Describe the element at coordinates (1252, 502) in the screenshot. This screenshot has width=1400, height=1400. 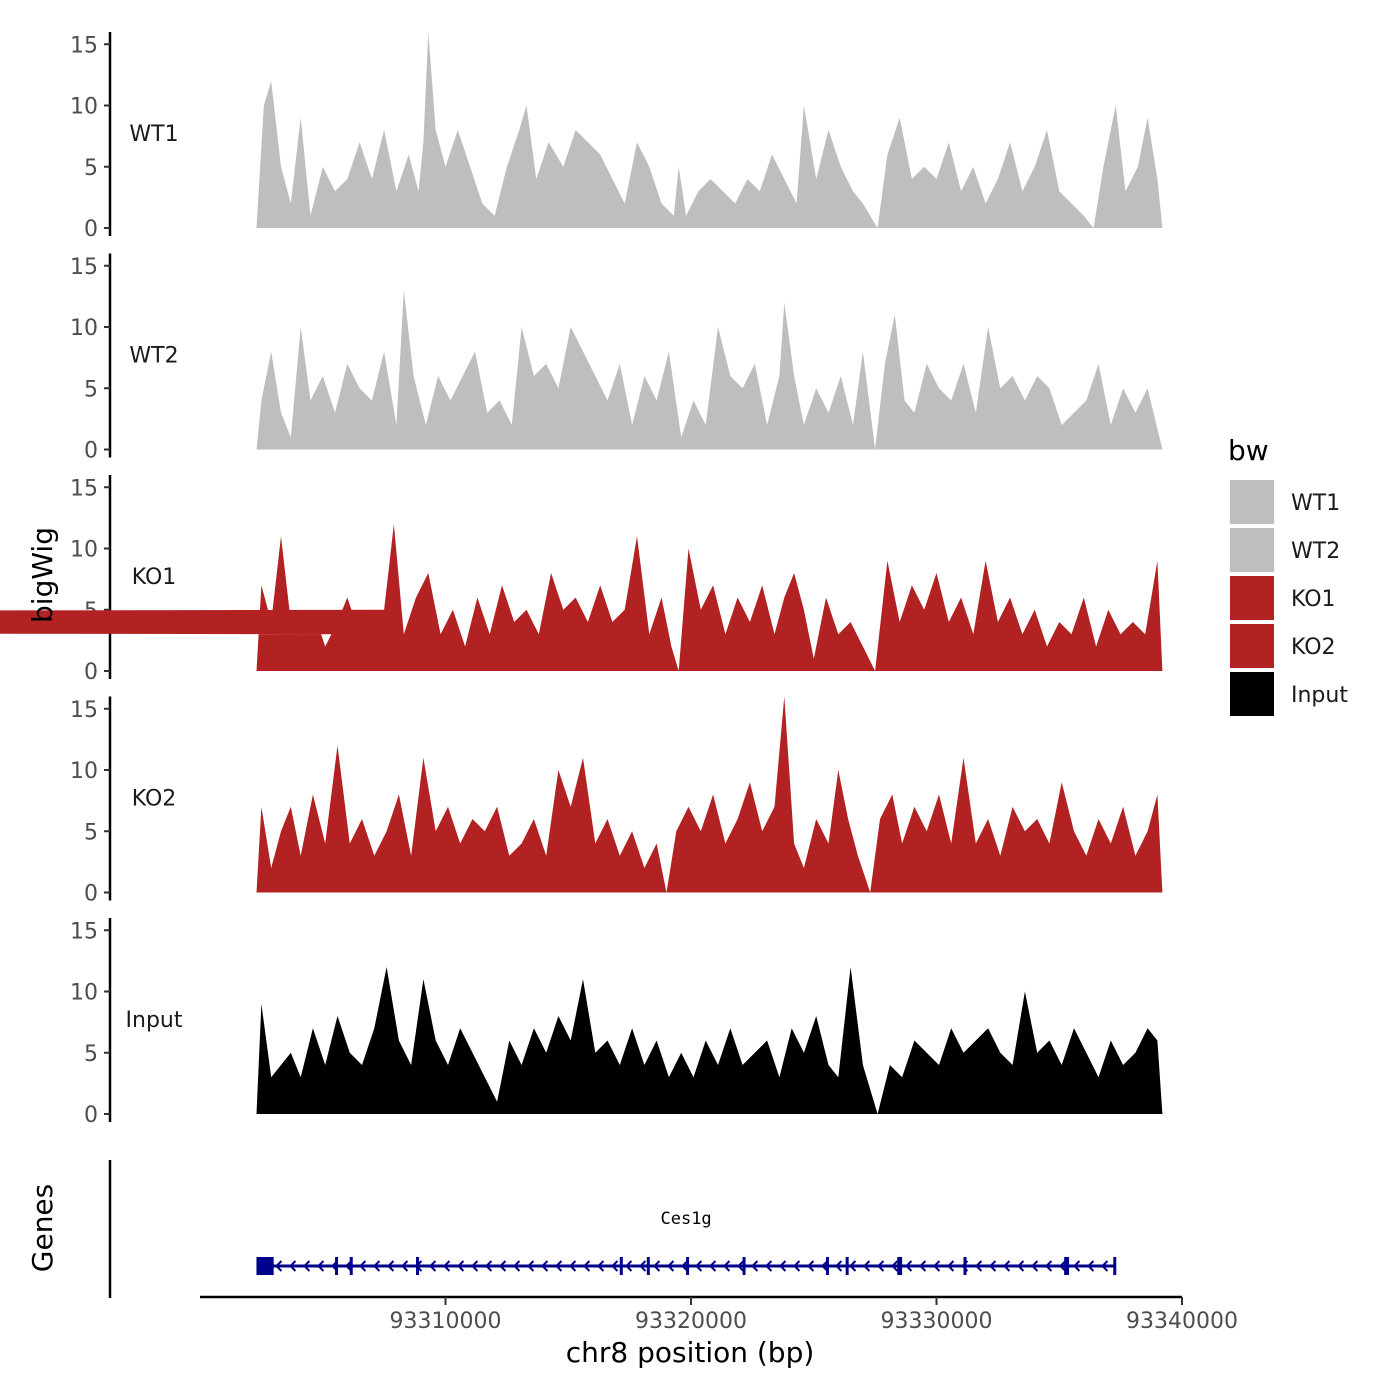
I see `legend-swatch-wt1` at that location.